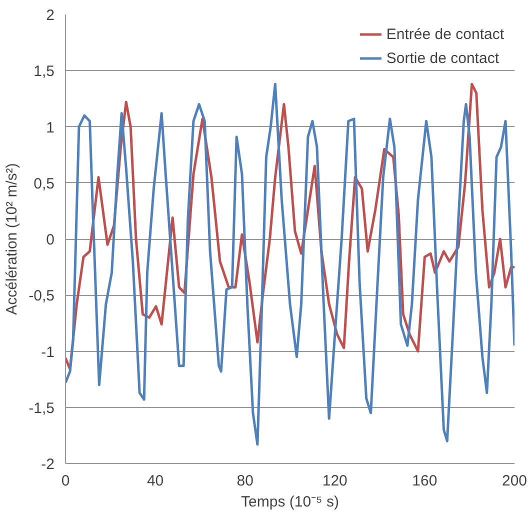  I want to click on y-tick-label: 1, so click(50, 127).